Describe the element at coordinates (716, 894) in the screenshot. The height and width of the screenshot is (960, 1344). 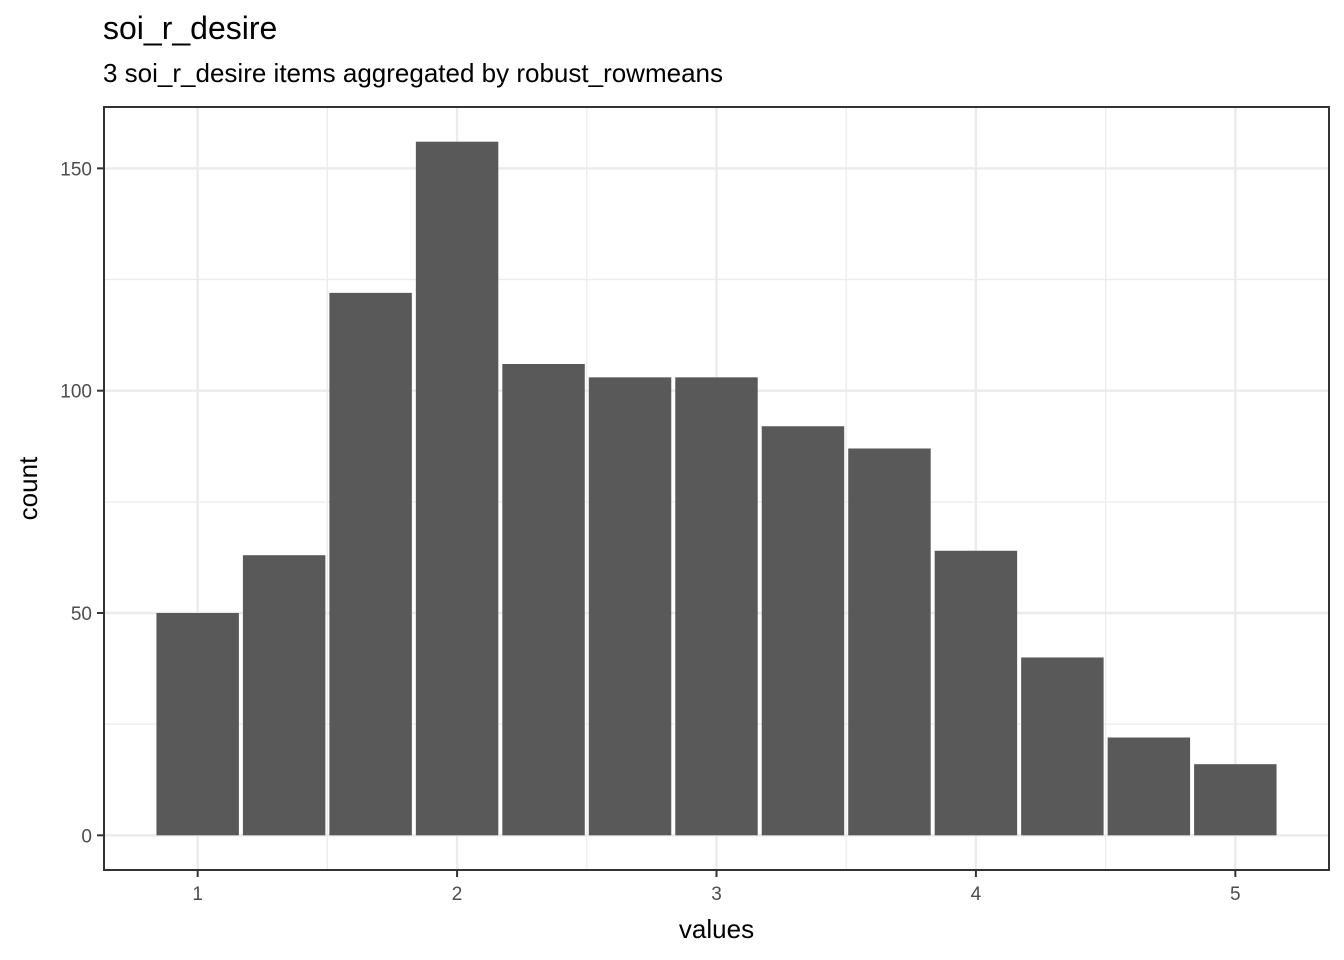
I see `x-tick-label: 3` at that location.